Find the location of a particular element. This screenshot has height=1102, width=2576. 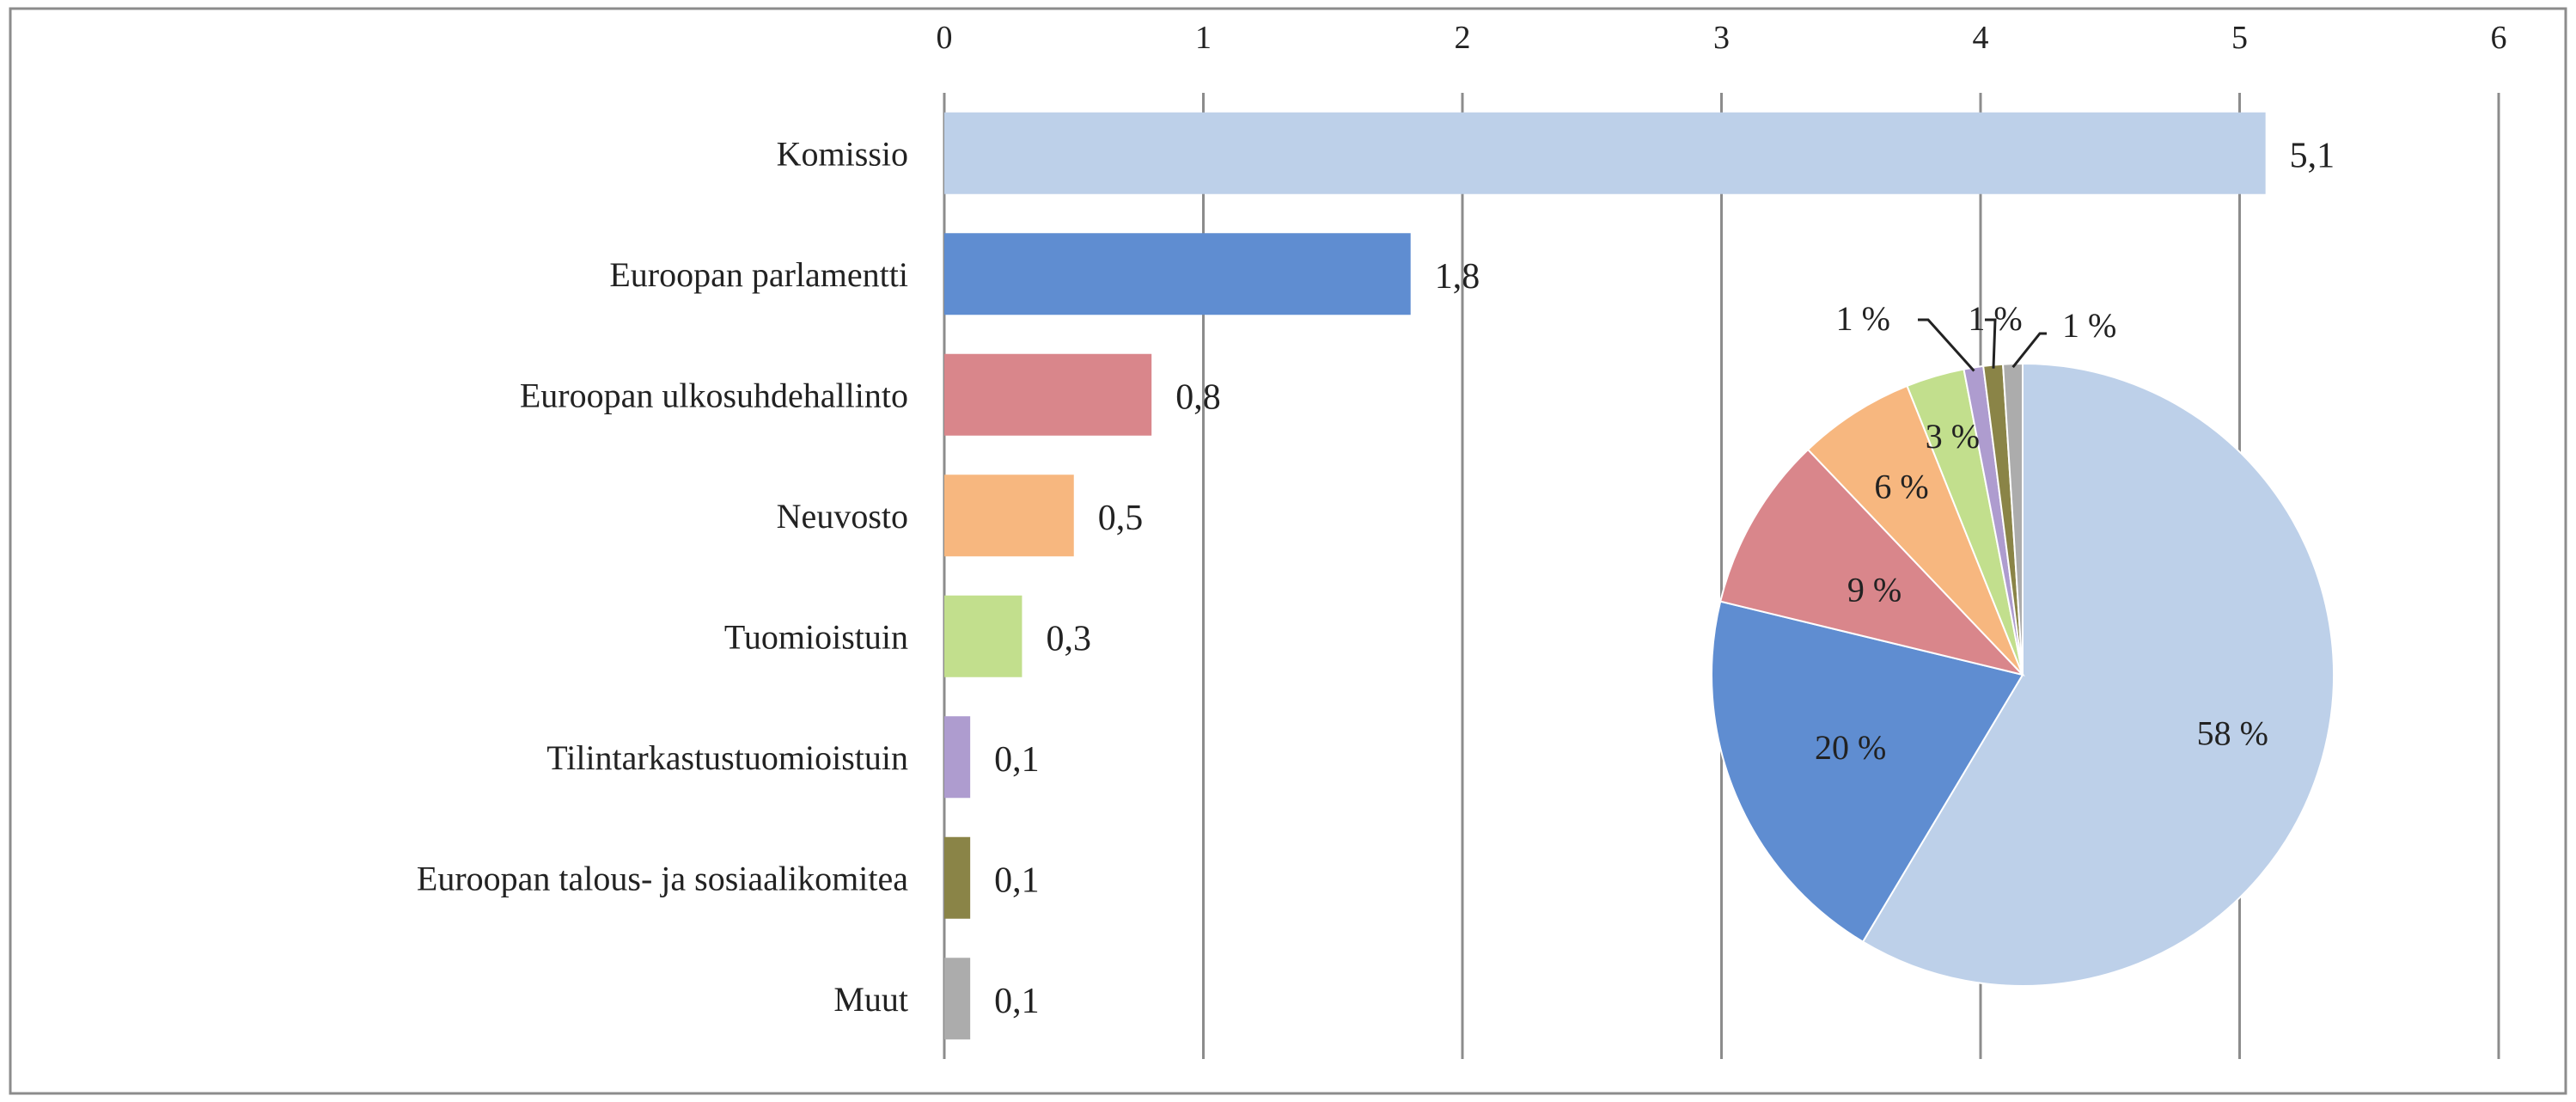

x-tick-label: 4 is located at coordinates (1981, 38).